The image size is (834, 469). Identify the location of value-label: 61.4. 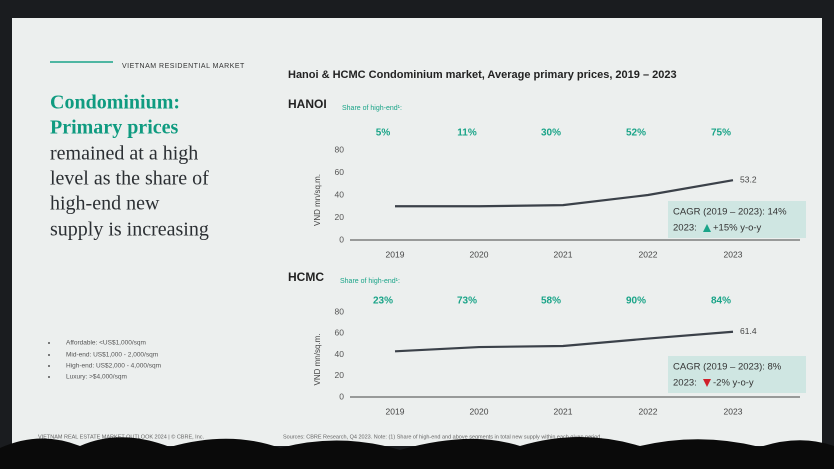
(748, 331).